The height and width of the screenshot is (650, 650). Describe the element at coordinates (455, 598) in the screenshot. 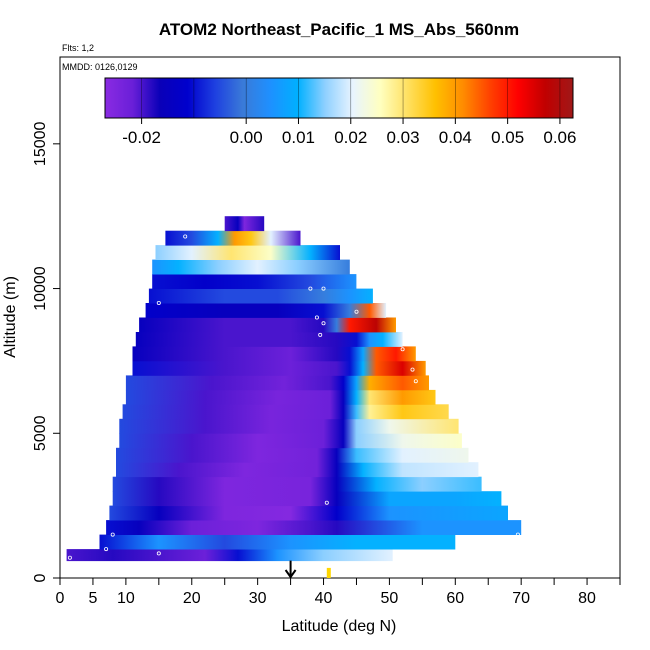

I see `x-tick-label: 60` at that location.